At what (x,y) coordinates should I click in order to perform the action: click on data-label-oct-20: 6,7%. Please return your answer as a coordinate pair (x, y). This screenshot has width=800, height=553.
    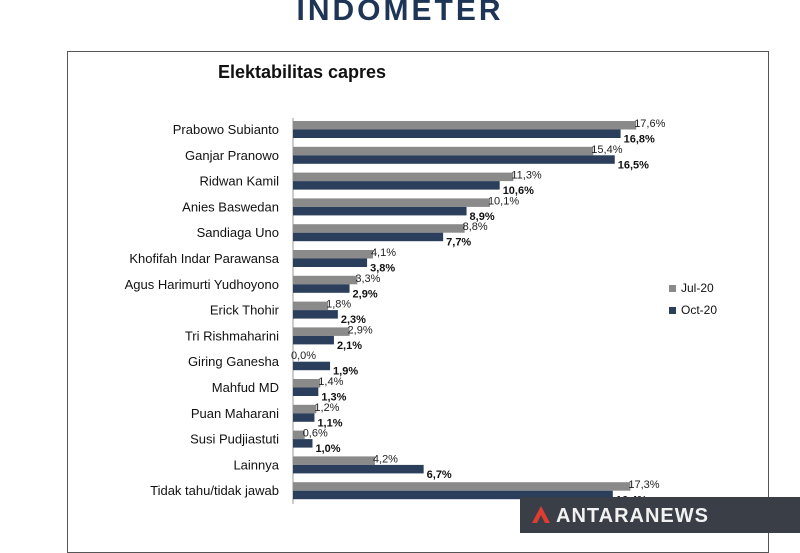
    Looking at the image, I should click on (439, 475).